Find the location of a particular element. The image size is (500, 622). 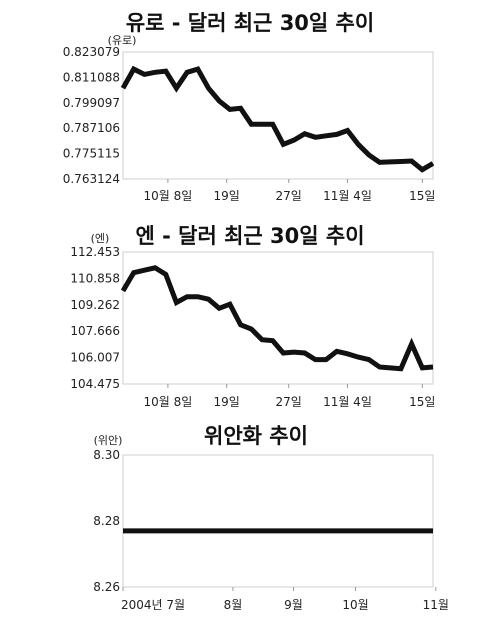

y-tick-label: 107.666 is located at coordinates (95, 331).